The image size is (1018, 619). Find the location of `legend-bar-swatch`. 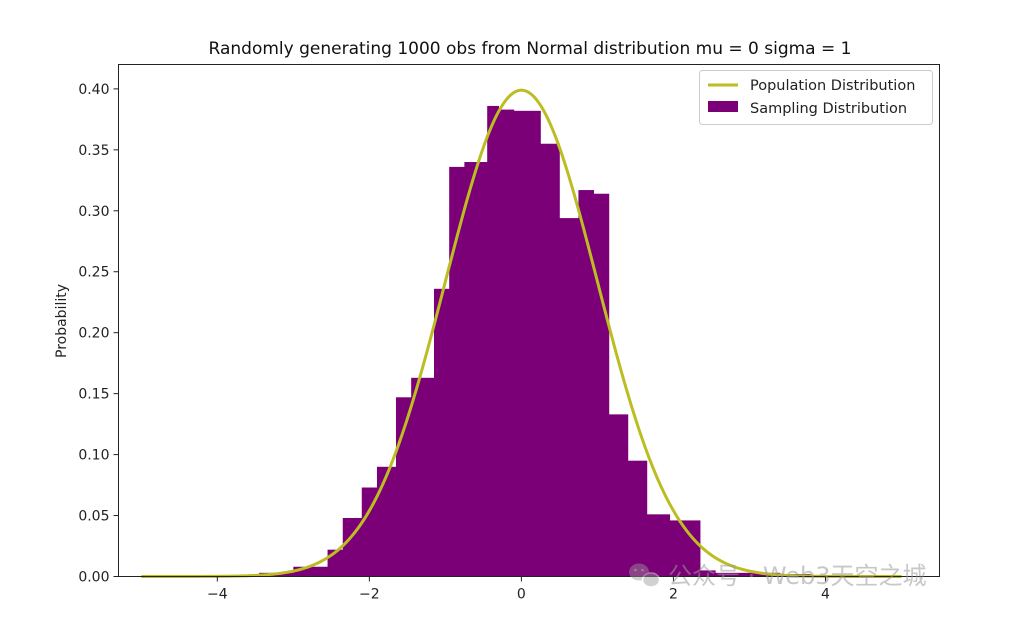

legend-bar-swatch is located at coordinates (723, 106).